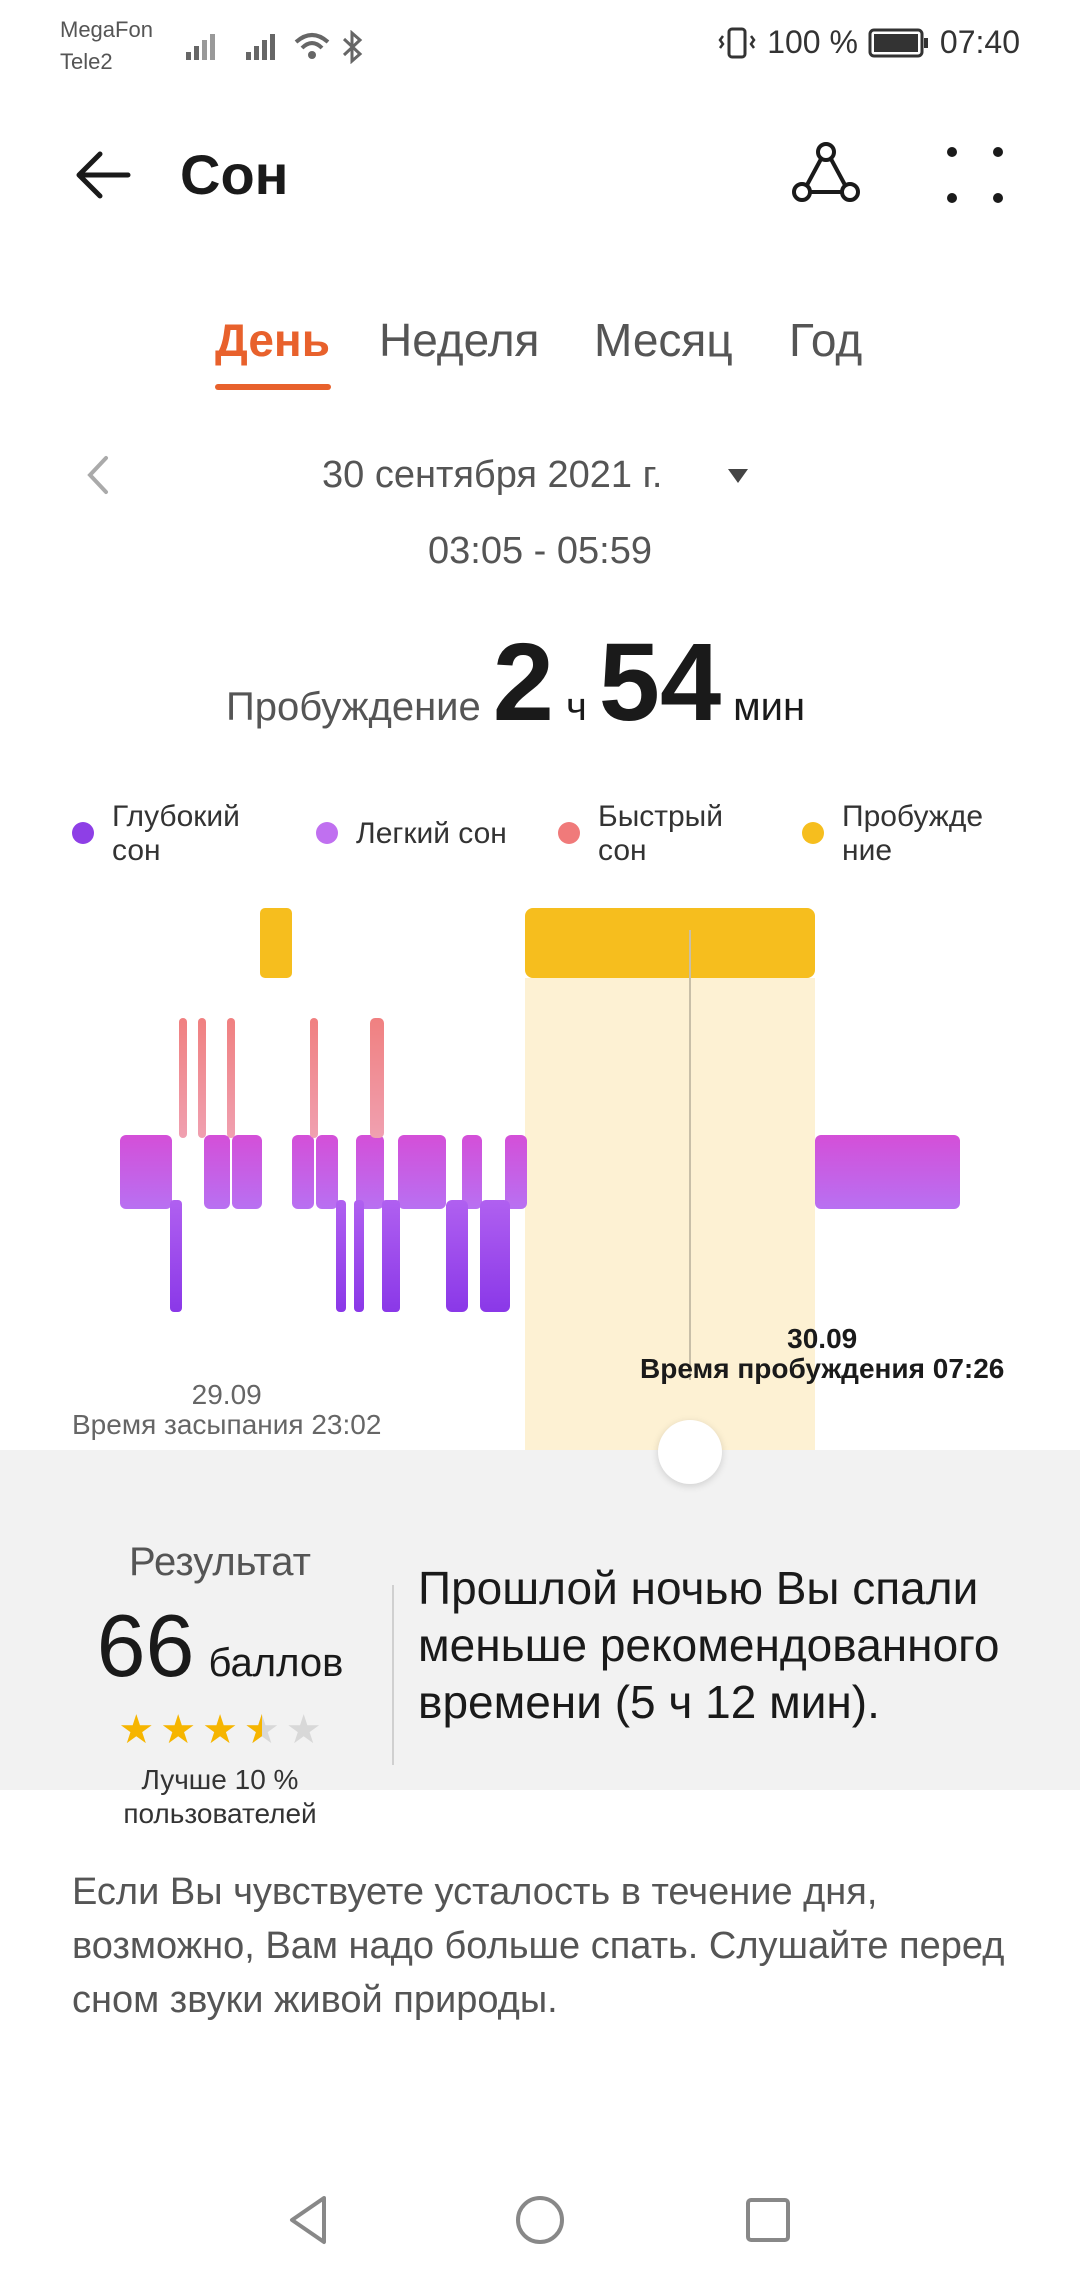 The width and height of the screenshot is (1080, 2280). What do you see at coordinates (540, 175) in the screenshot?
I see `app-bar: Сон` at bounding box center [540, 175].